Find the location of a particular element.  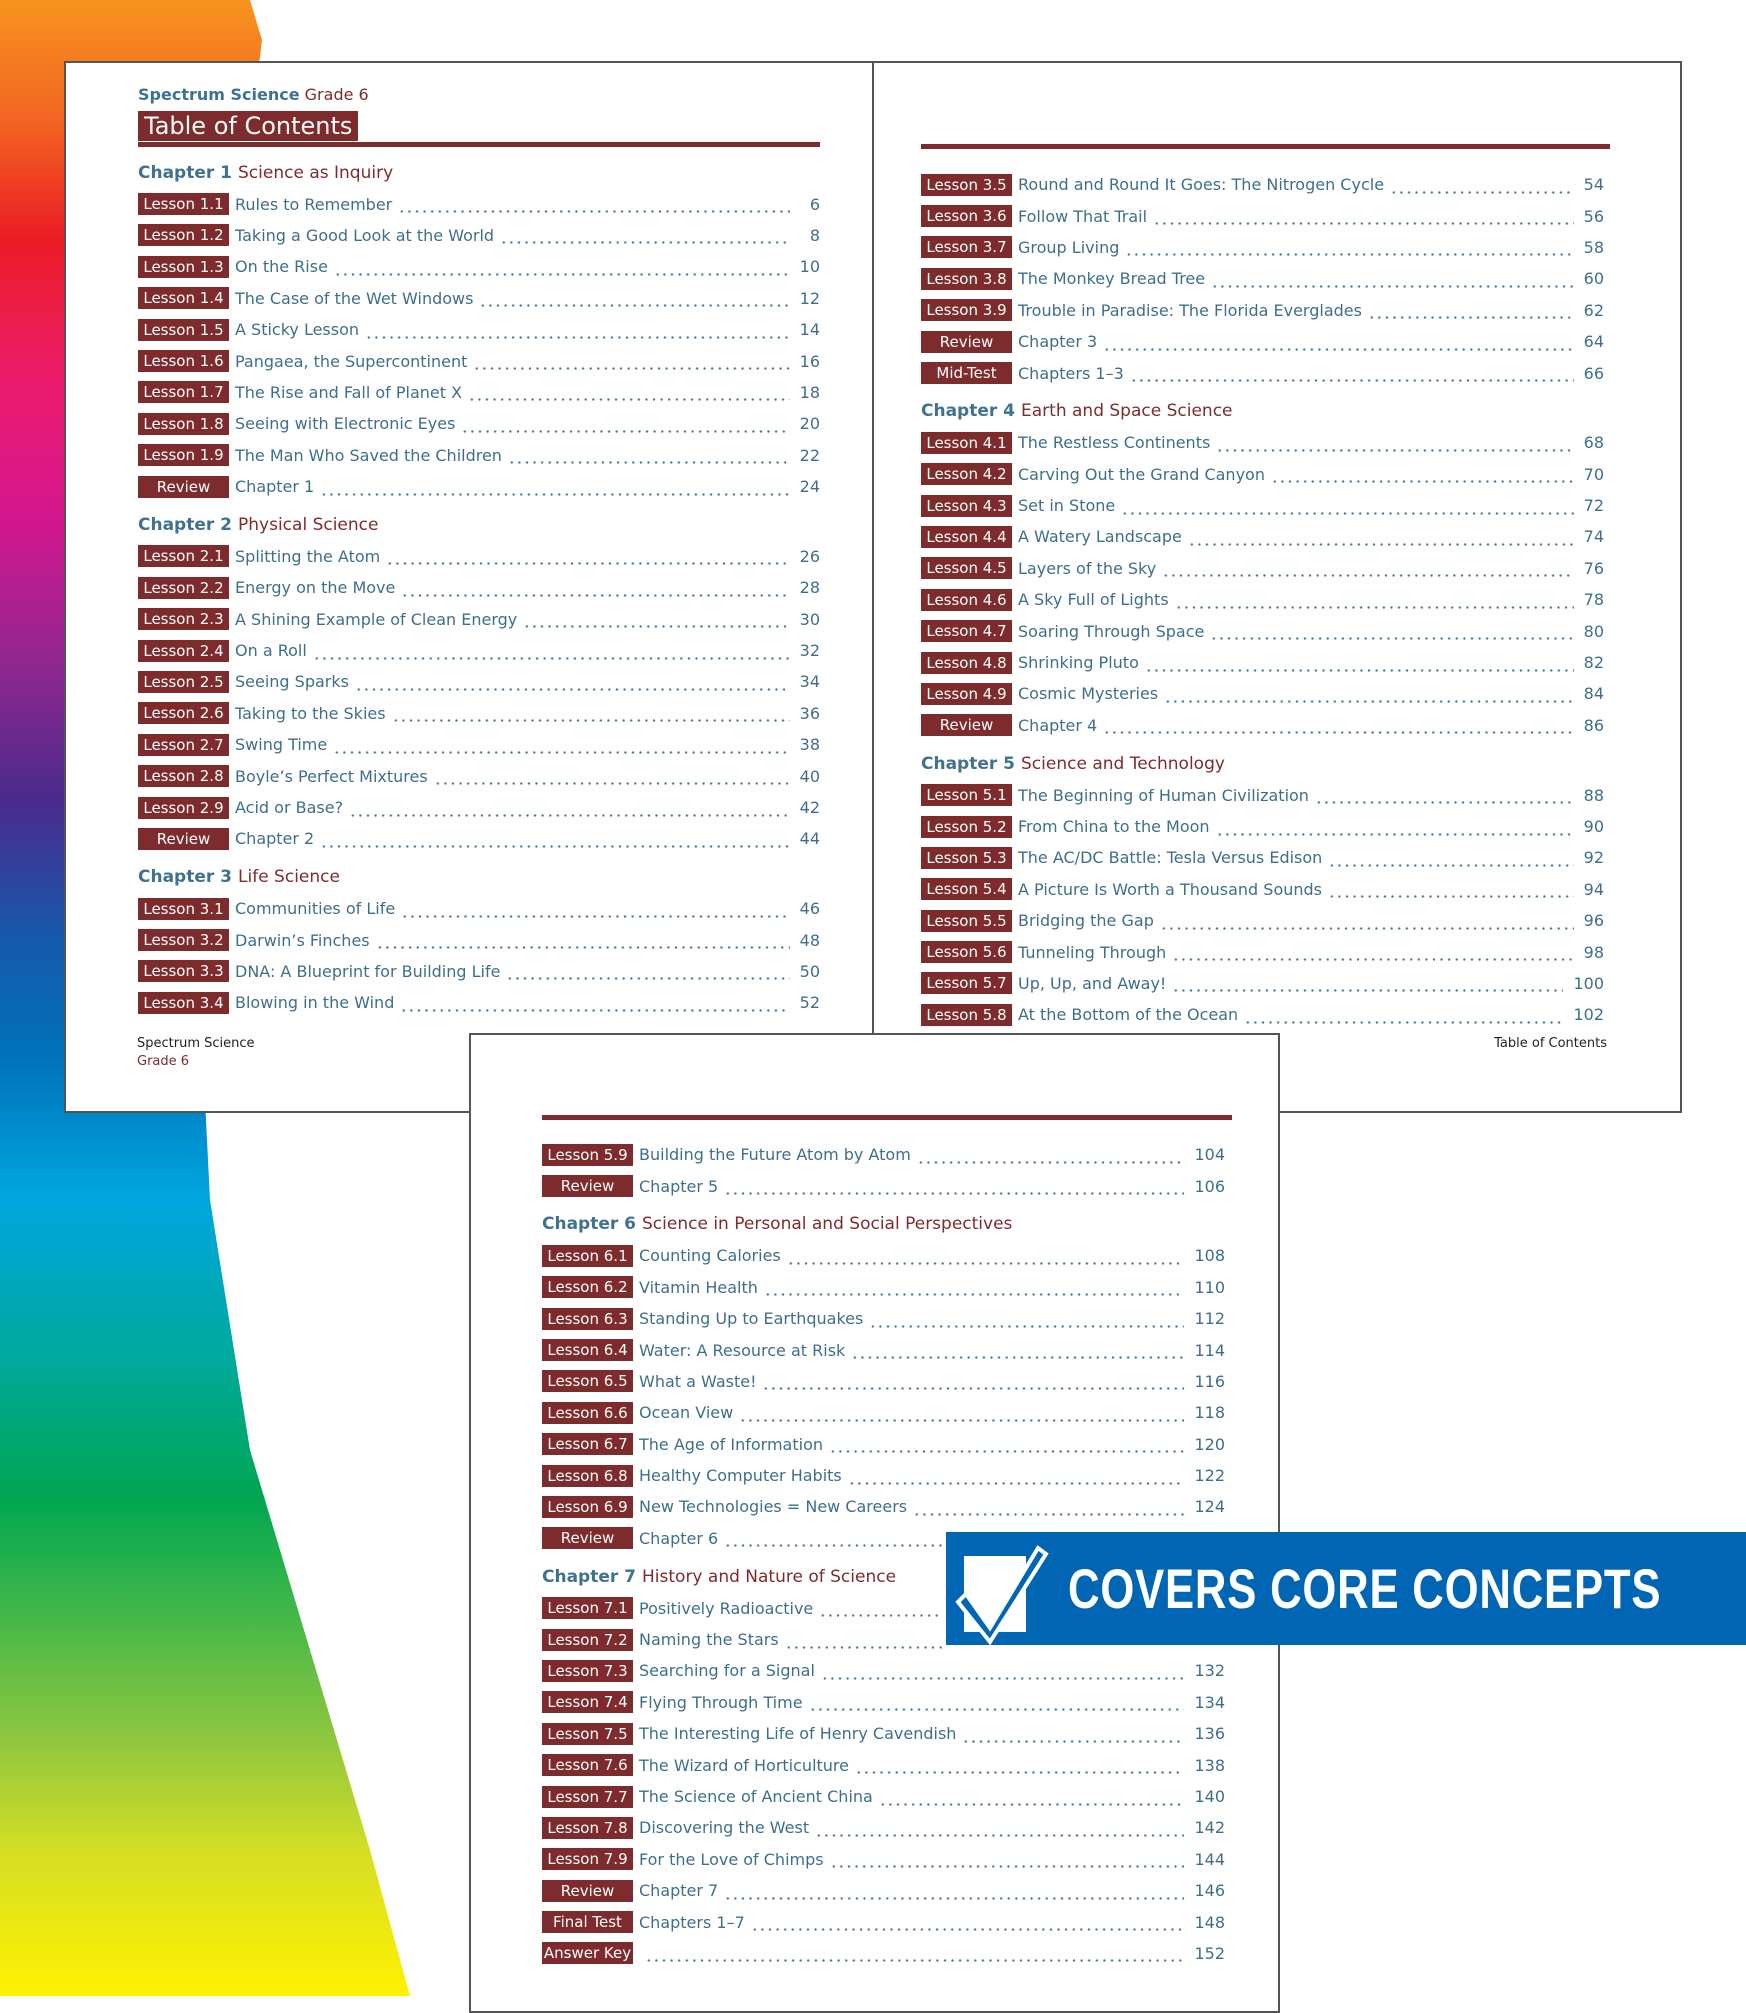

toc-entry: Lesson 7.4 Flying Through Time 134 is located at coordinates (883, 1702).